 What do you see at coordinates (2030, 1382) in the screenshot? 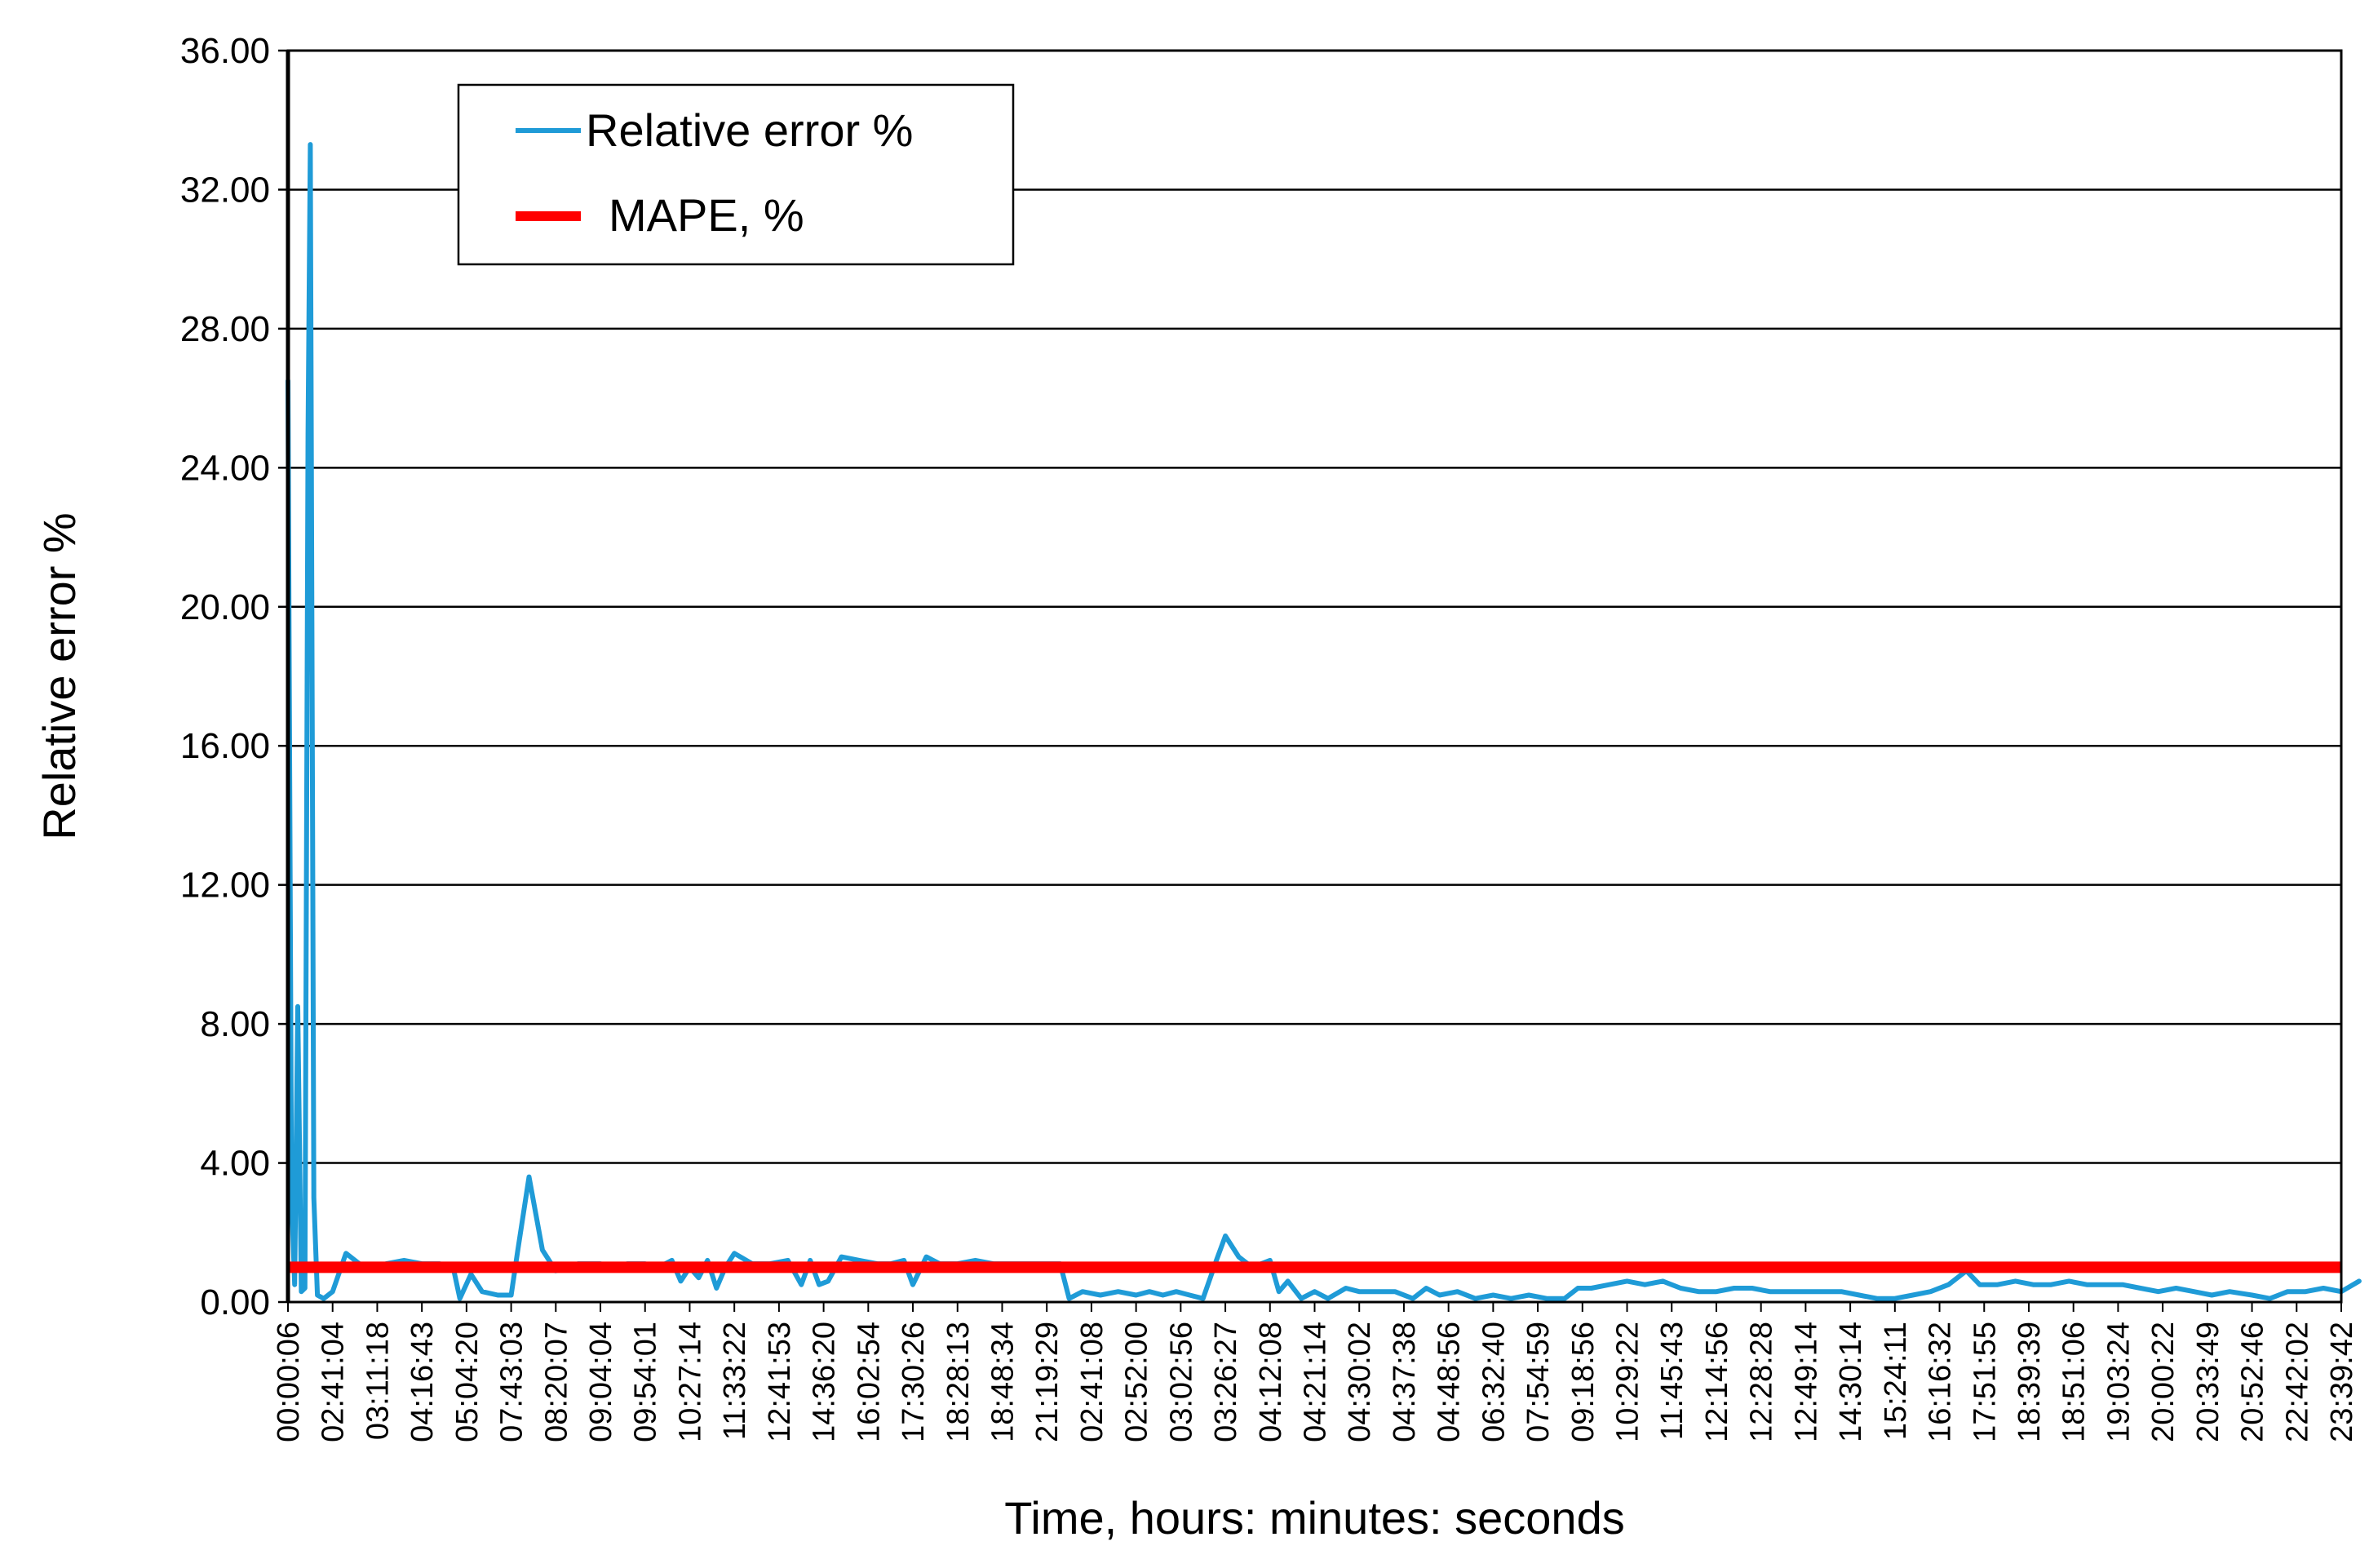
I see `x-tick-label: 18:39:39` at bounding box center [2030, 1382].